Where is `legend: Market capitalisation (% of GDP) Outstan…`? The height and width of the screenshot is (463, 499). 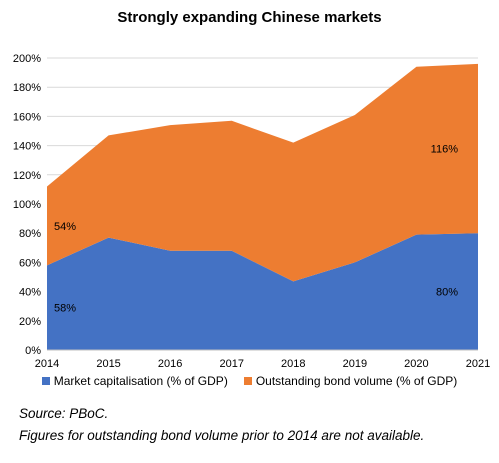
legend: Market capitalisation (% of GDP) Outstan… is located at coordinates (249, 381).